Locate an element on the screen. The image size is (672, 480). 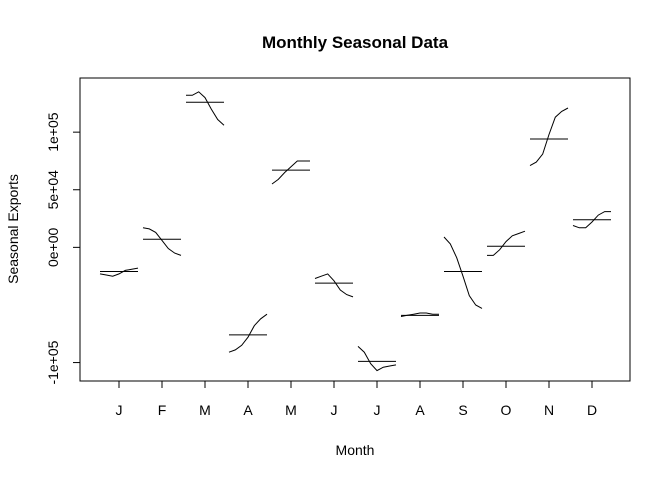
x-axis-label: Month is located at coordinates (355, 450).